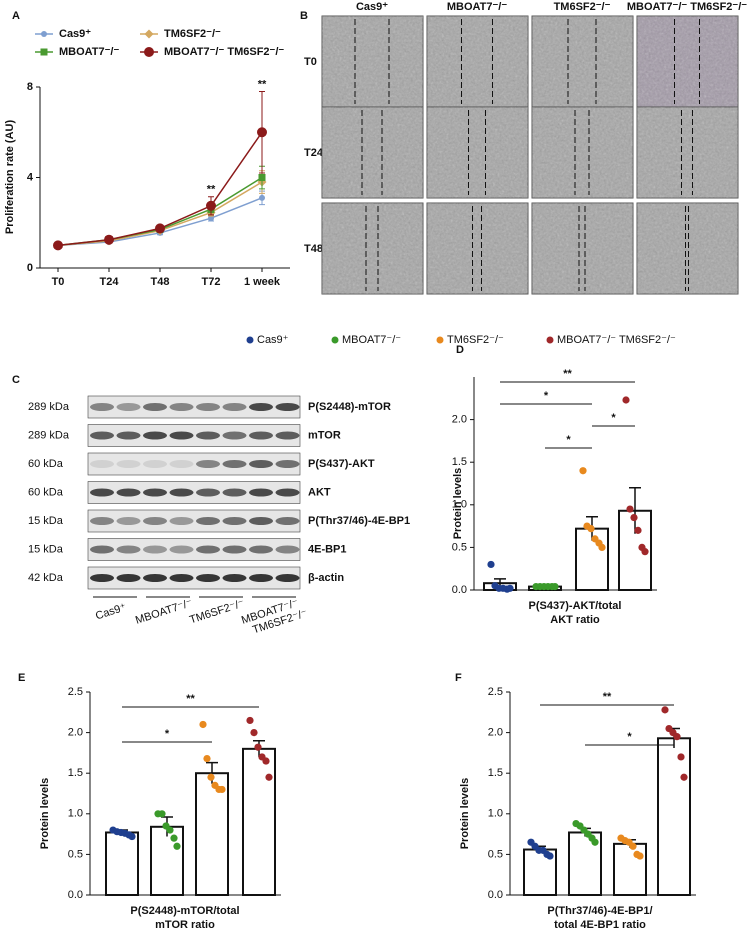  What do you see at coordinates (185, 924) in the screenshot?
I see `x-axis-label: mTOR ratio` at bounding box center [185, 924].